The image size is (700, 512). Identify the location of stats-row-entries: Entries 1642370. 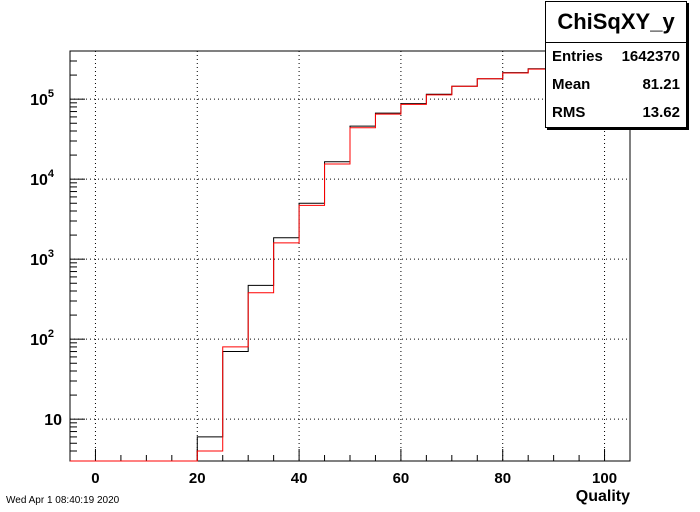
(616, 57).